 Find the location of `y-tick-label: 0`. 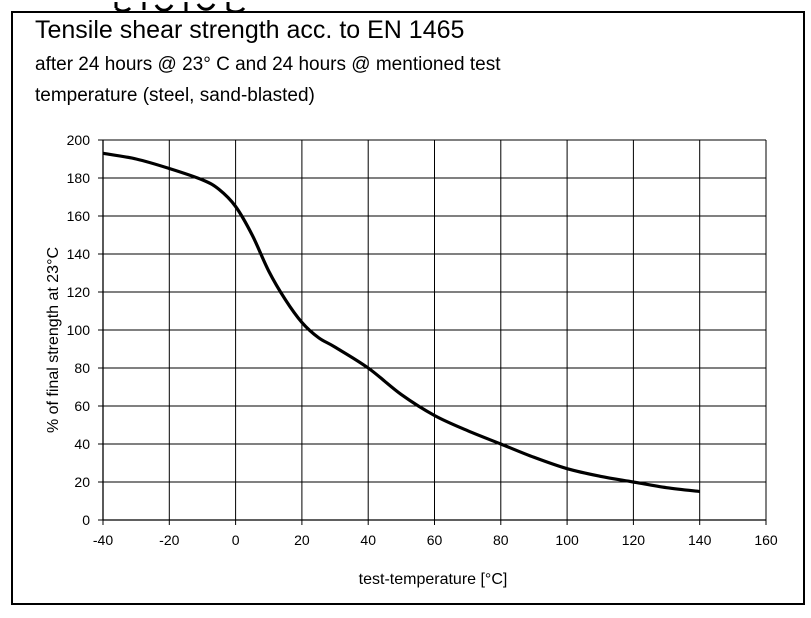

y-tick-label: 0 is located at coordinates (86, 520).